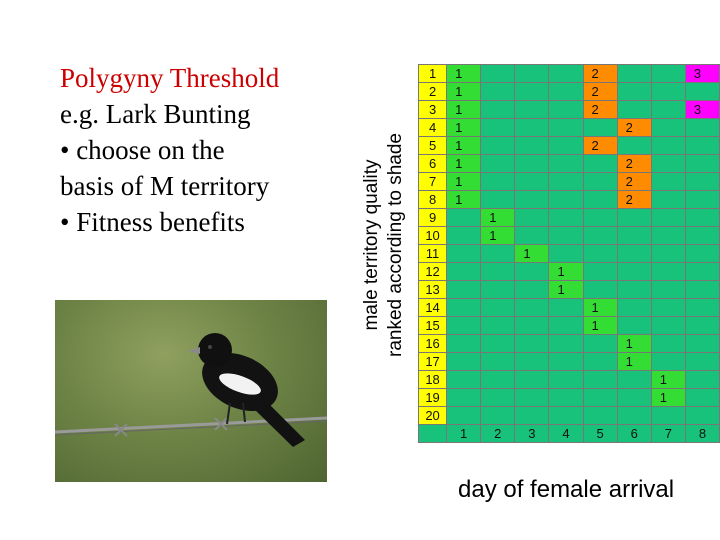  I want to click on subtitle-example: e.g. Lark Bunting, so click(155, 114).